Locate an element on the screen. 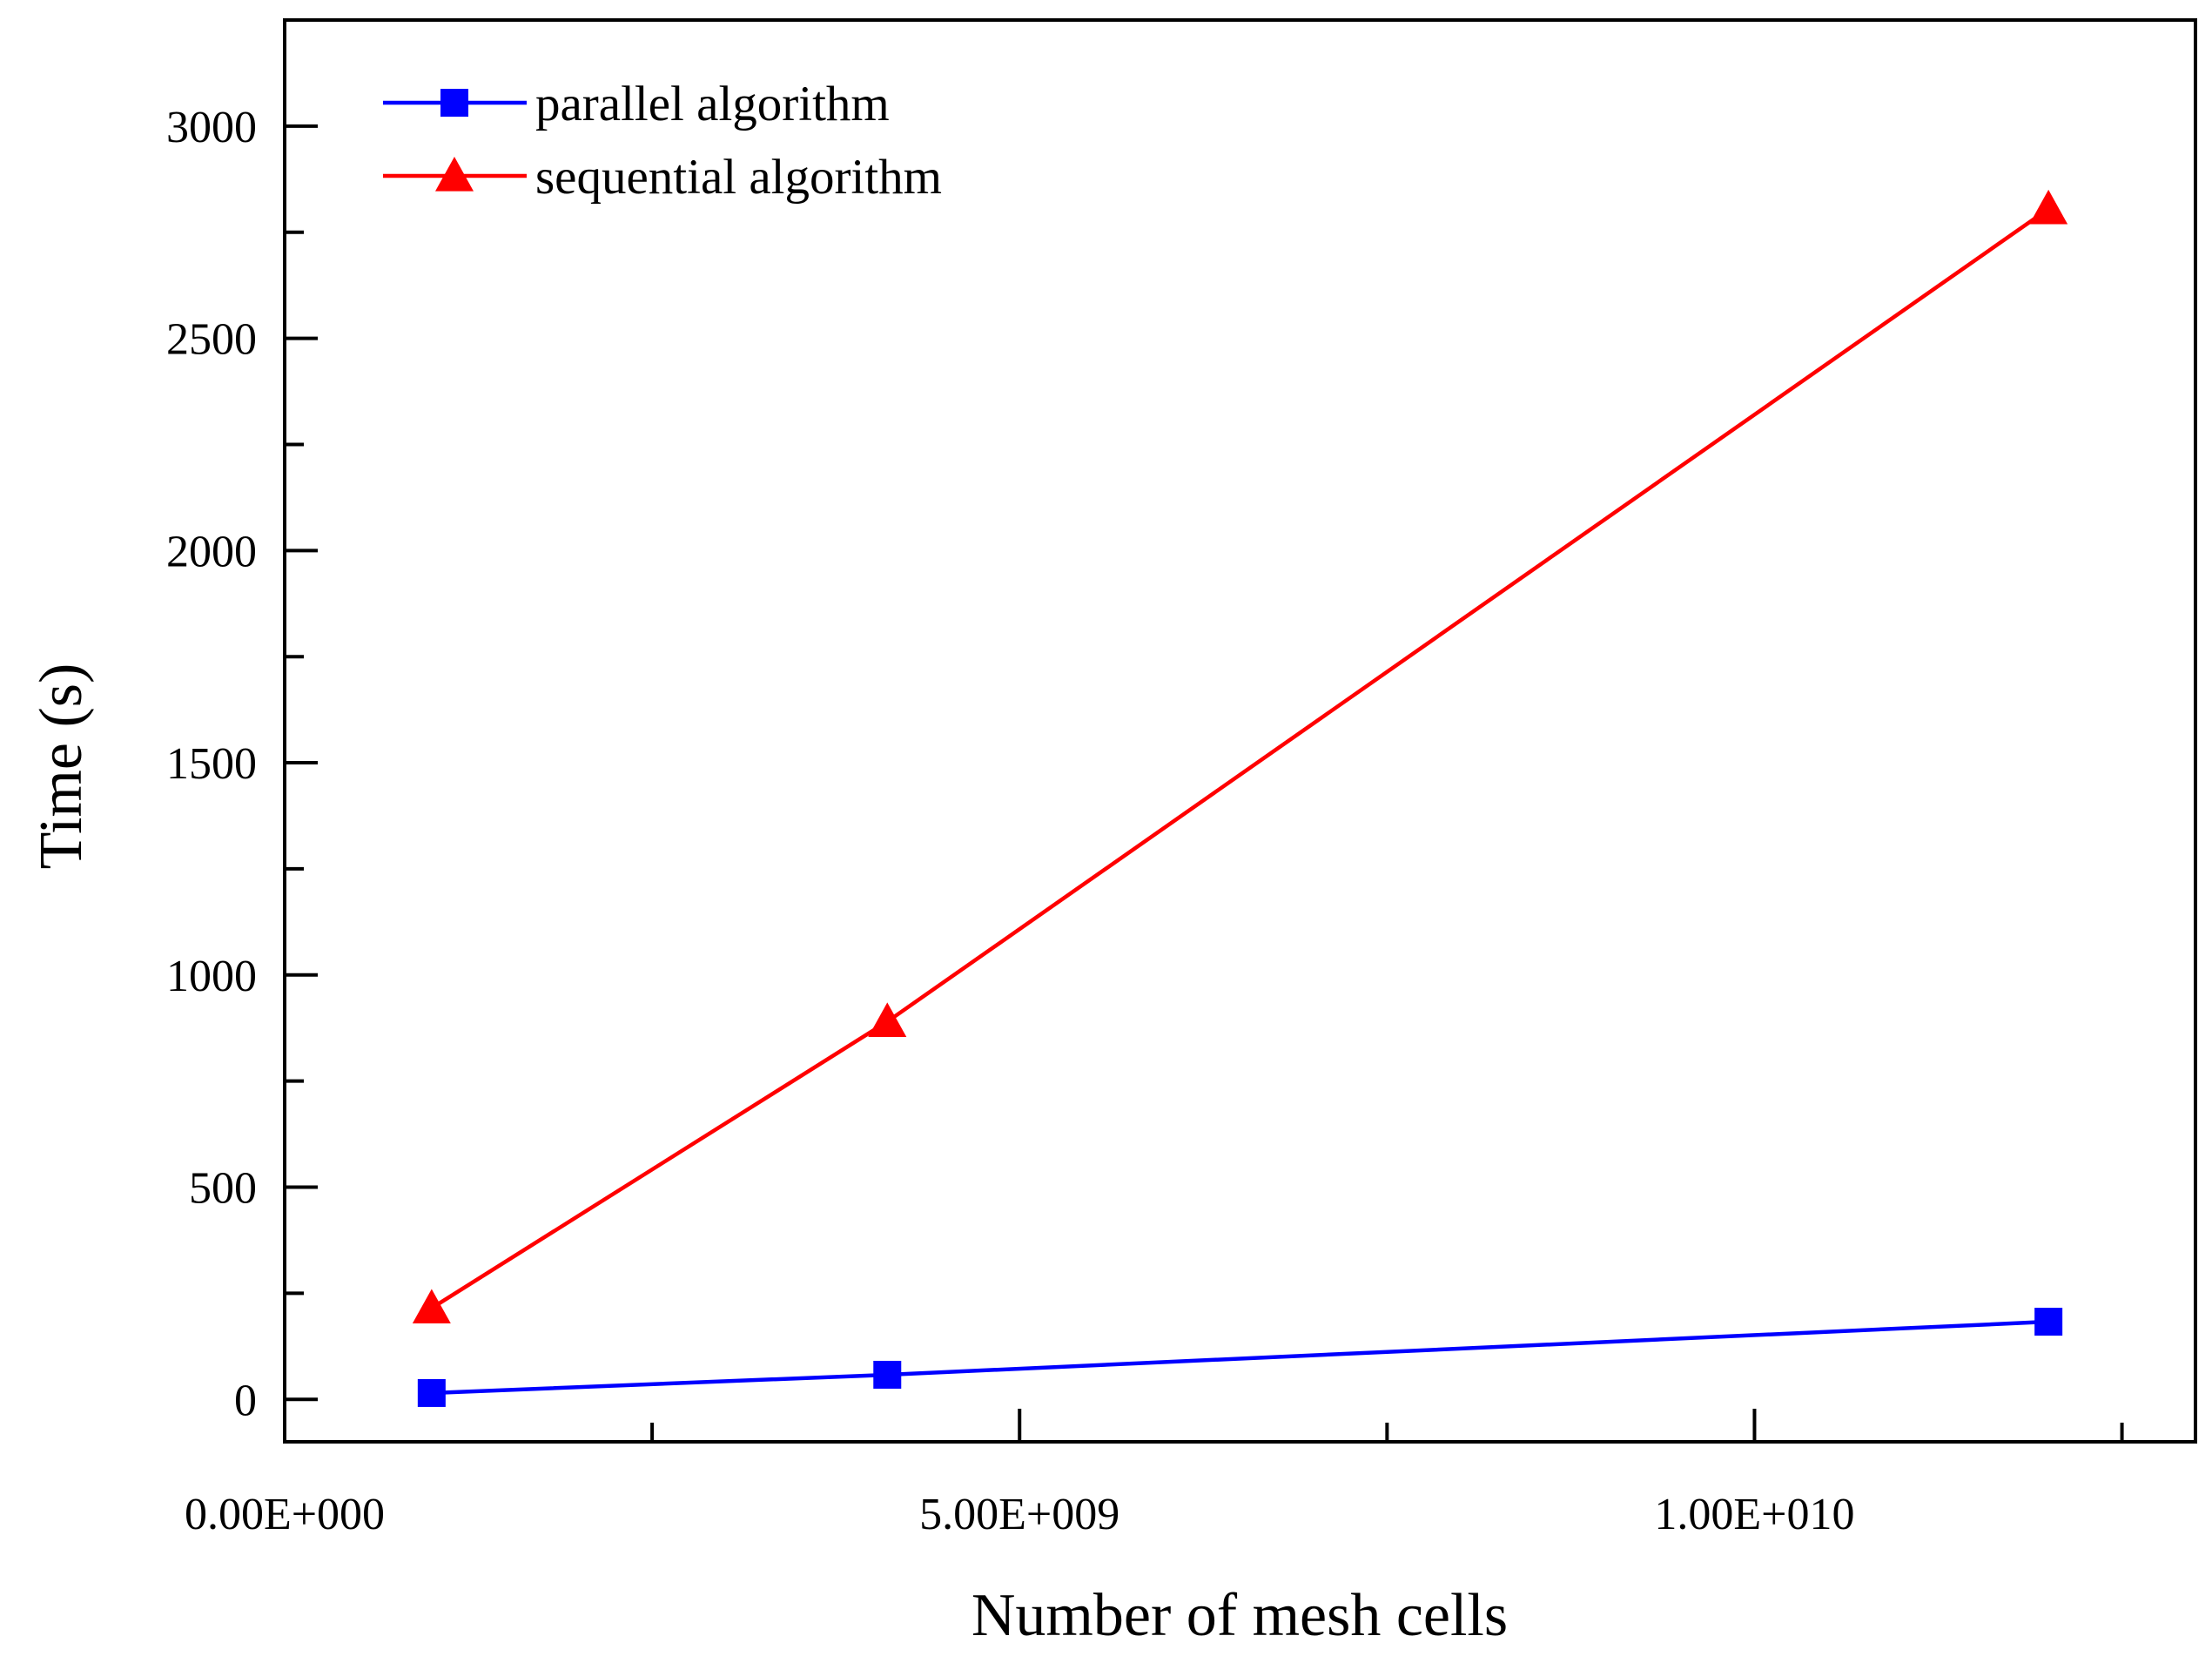 This screenshot has height=1656, width=2212. x-axis-title: Number of mesh cells is located at coordinates (1240, 1616).